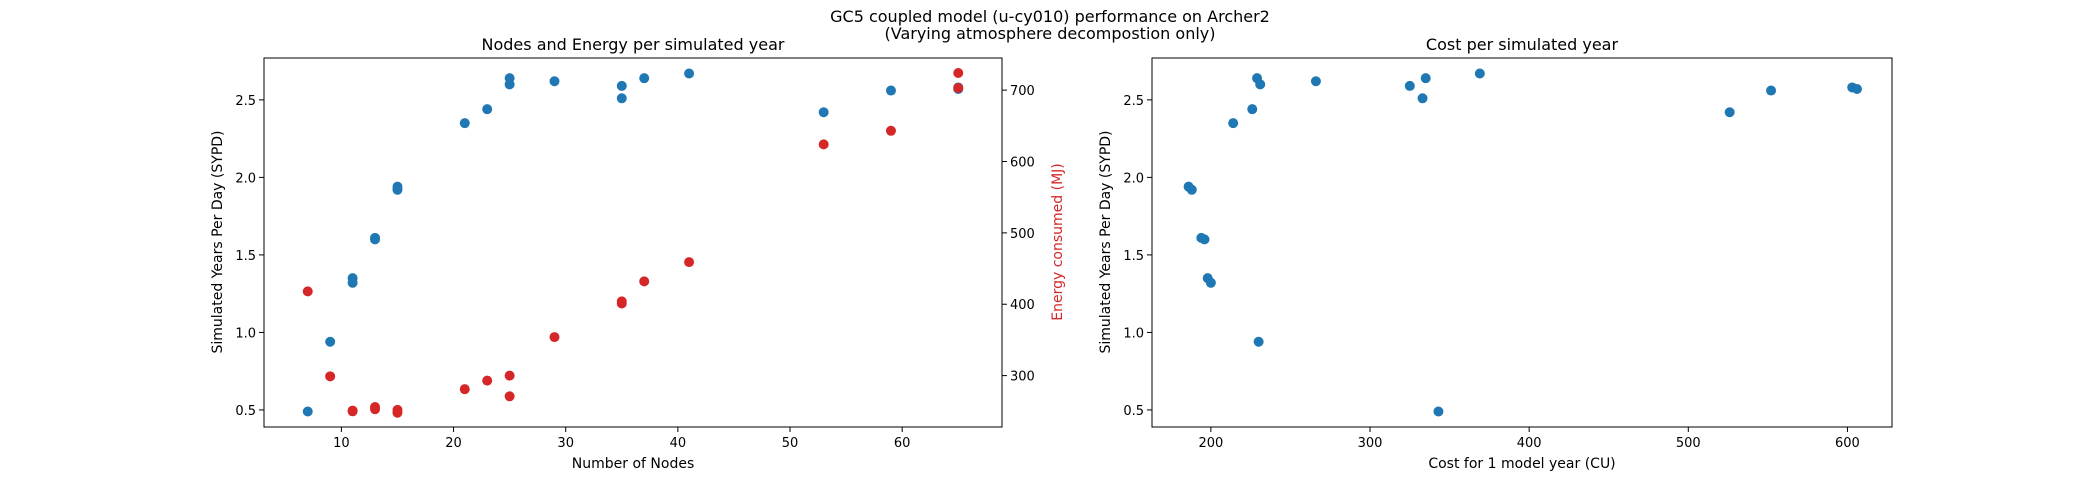 The image size is (2100, 480). I want to click on chart-title: Cost per simulated year, so click(1522, 44).